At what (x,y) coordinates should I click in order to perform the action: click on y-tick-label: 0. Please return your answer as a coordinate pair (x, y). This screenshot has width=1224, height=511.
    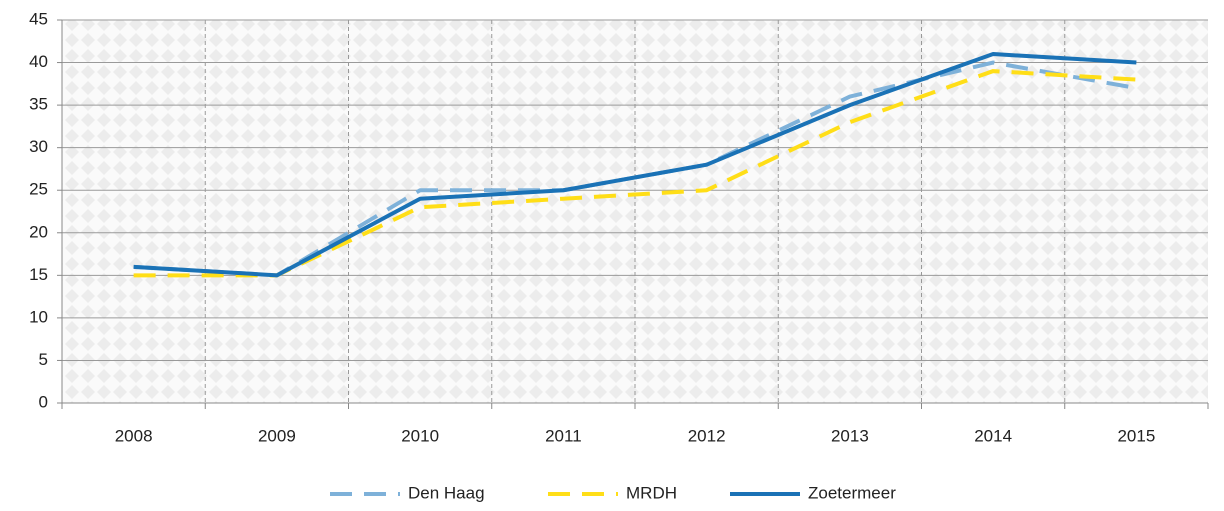
    Looking at the image, I should click on (43, 401).